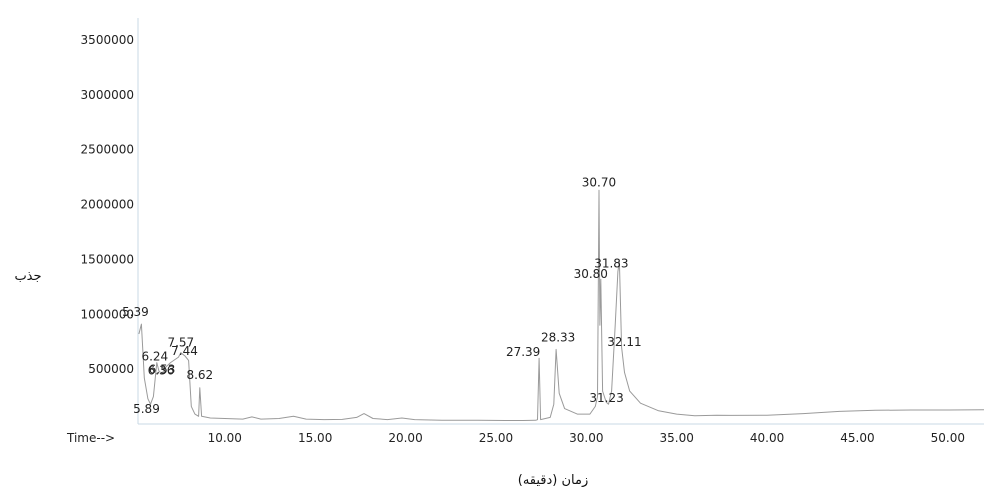  I want to click on y-tick-label: 2000000, so click(107, 205).